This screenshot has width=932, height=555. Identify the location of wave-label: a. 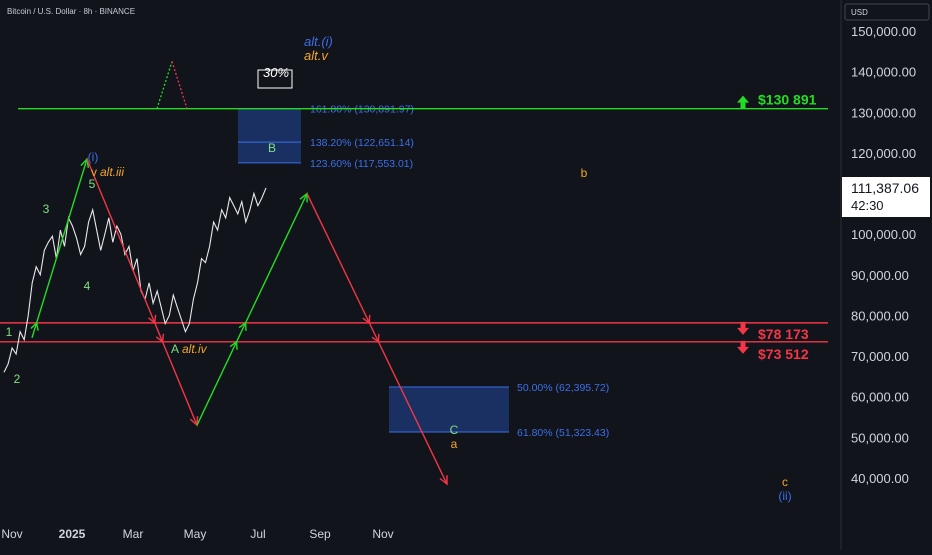
(454, 444).